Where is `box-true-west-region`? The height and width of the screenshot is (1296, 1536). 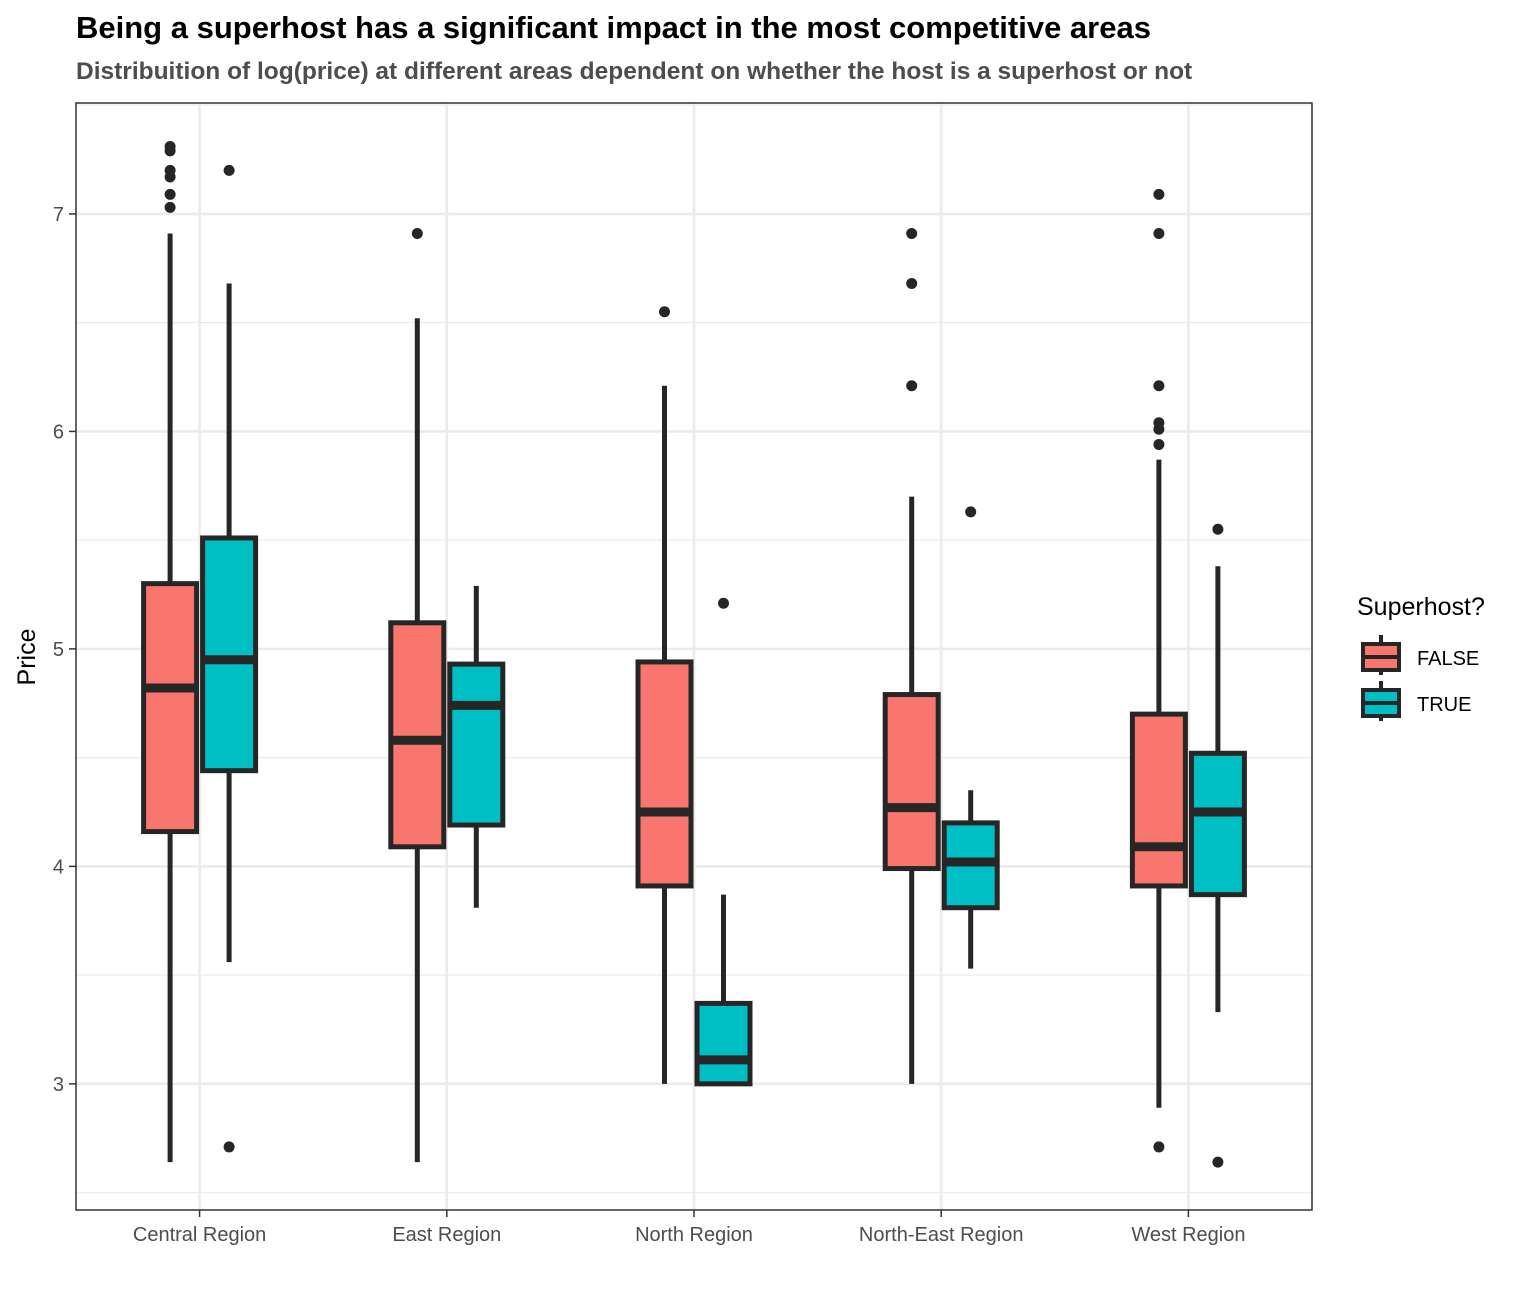 box-true-west-region is located at coordinates (1217, 845).